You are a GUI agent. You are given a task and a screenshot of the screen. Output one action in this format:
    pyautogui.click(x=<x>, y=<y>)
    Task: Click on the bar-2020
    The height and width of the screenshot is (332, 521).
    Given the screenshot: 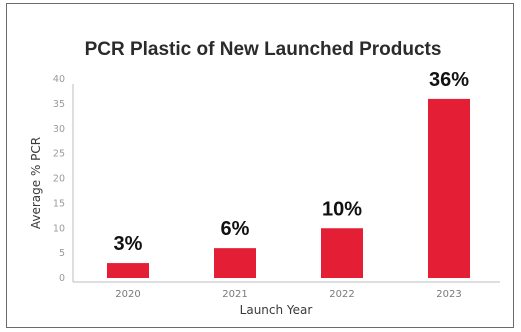 What is the action you would take?
    pyautogui.click(x=128, y=270)
    